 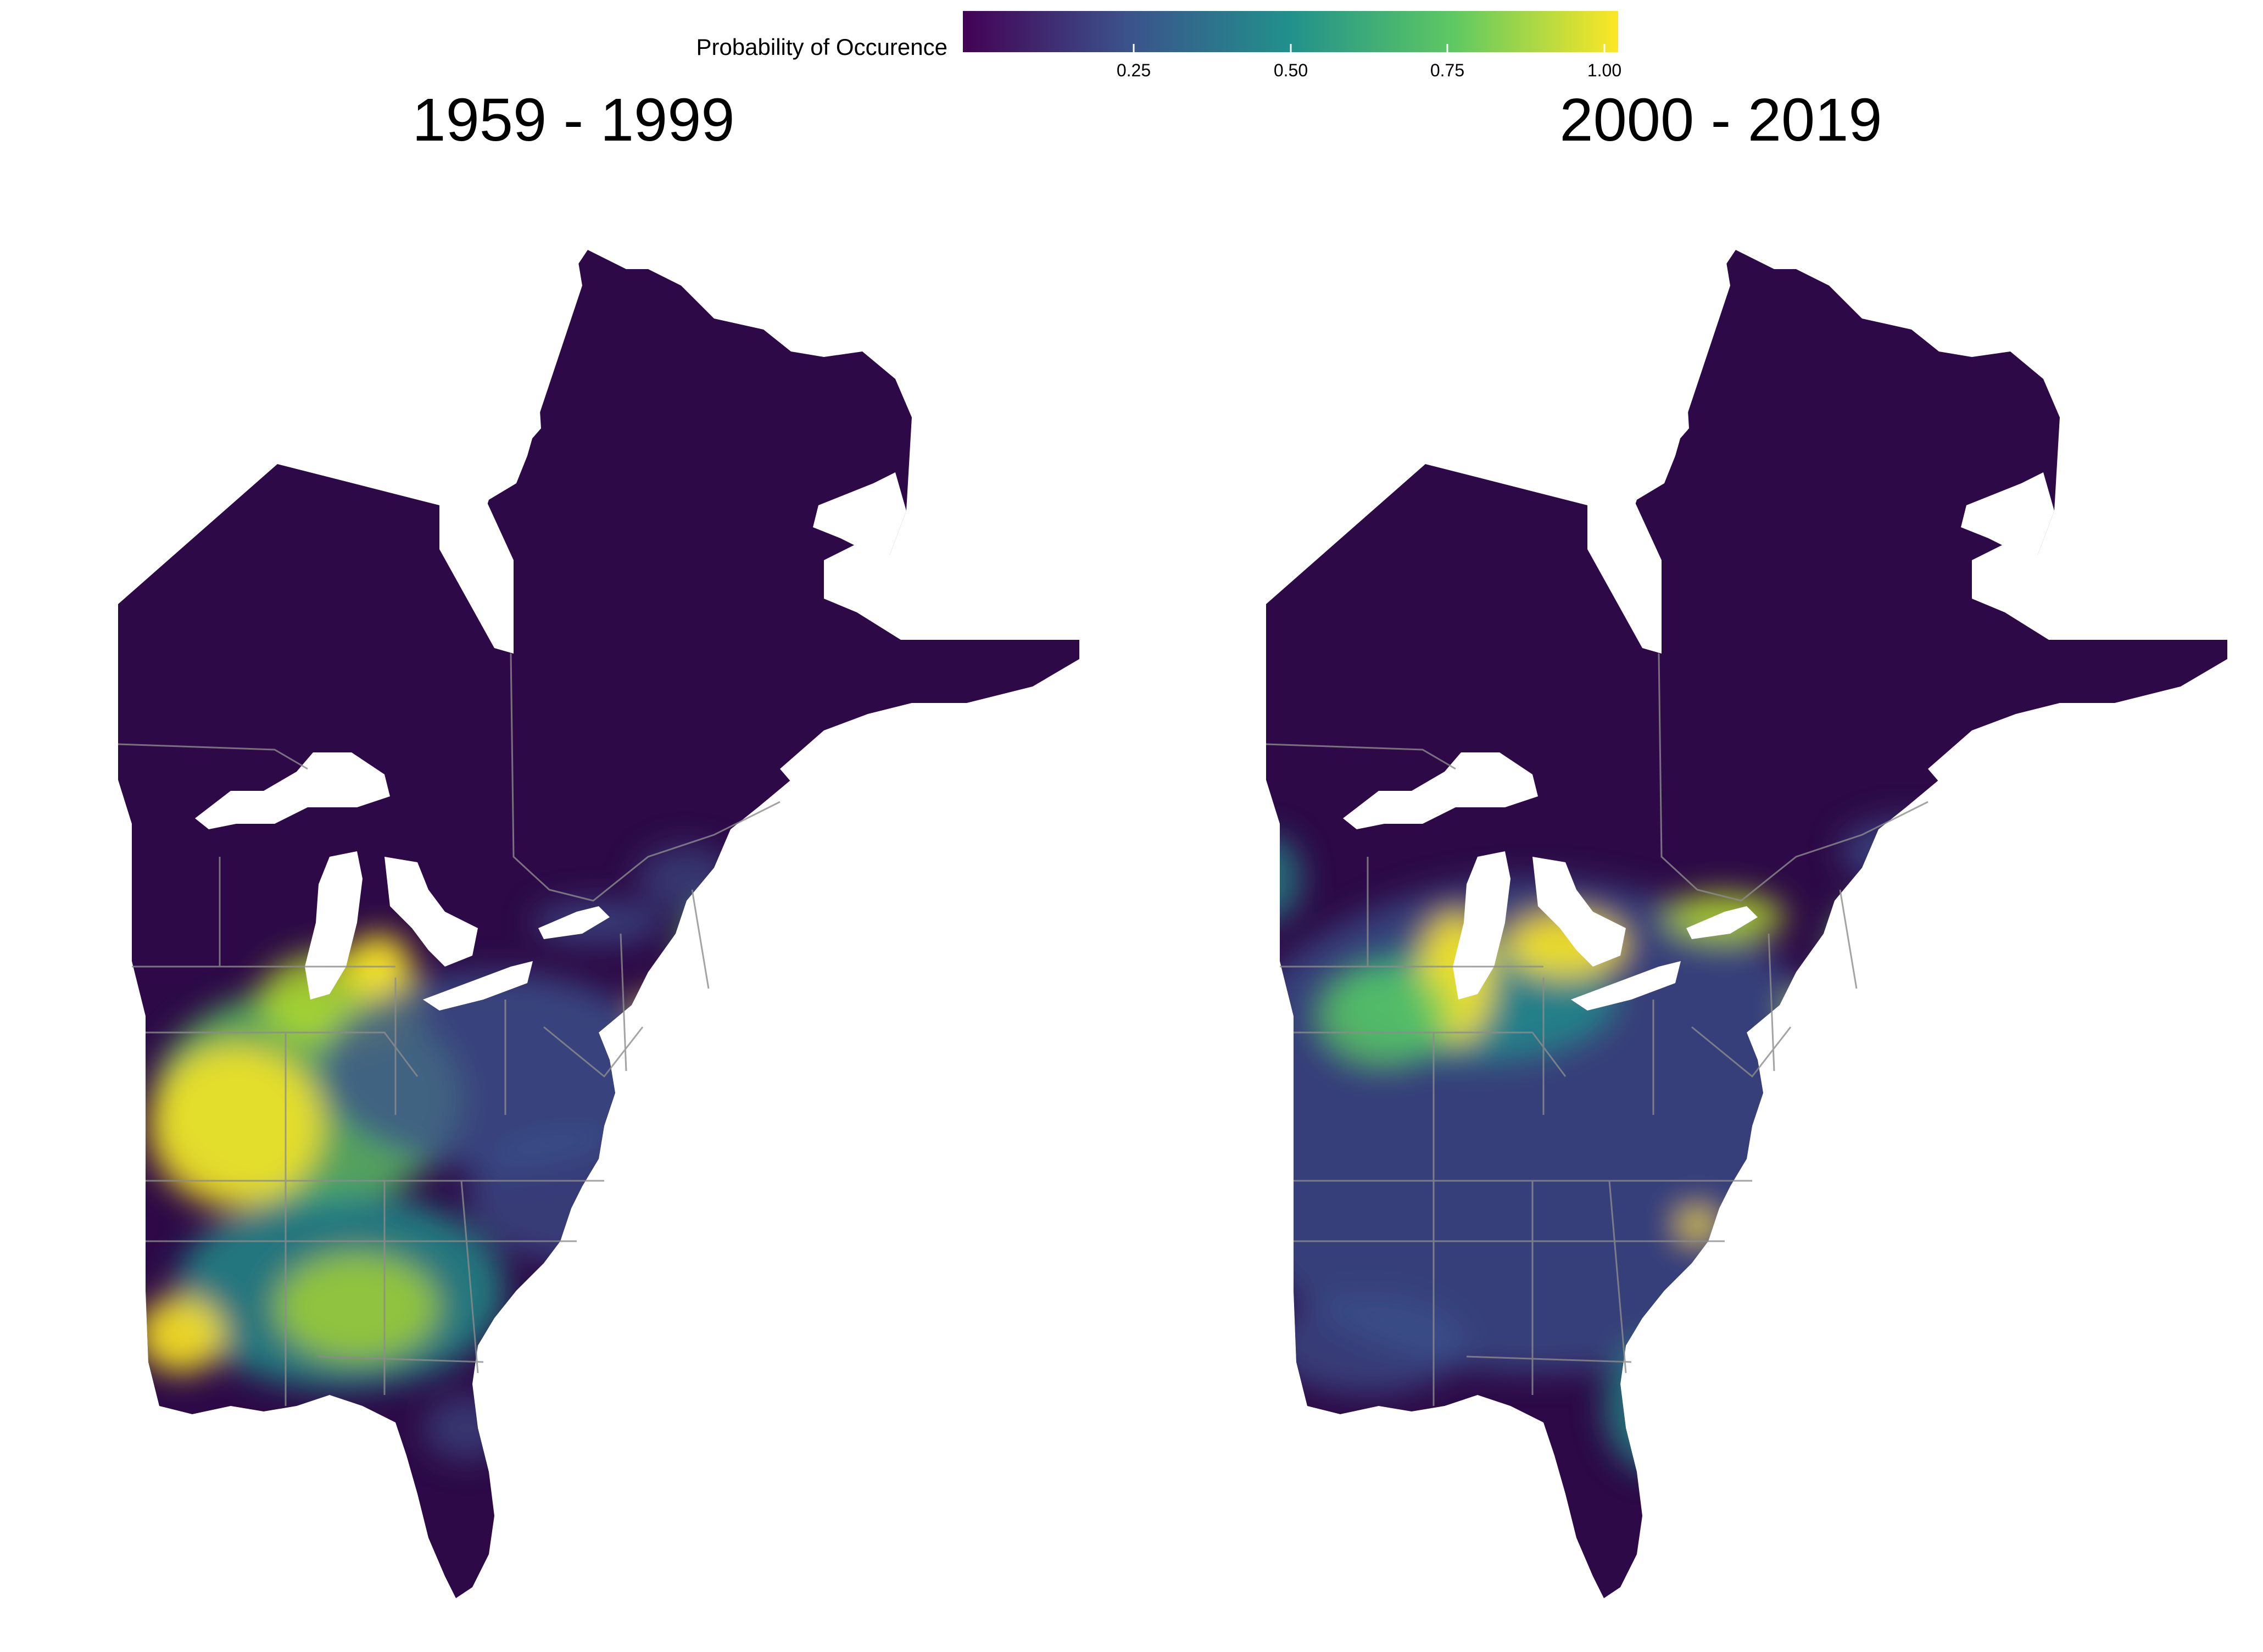 What do you see at coordinates (1291, 31) in the screenshot?
I see `legend-color-bar` at bounding box center [1291, 31].